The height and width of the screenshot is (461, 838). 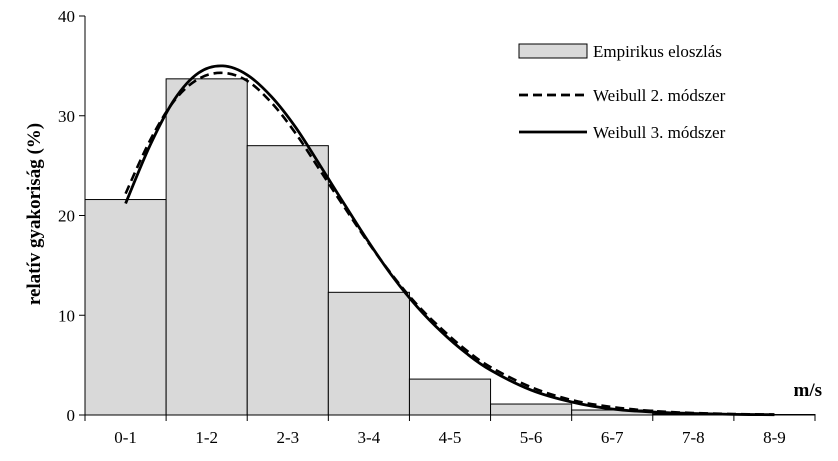 I want to click on x-tick-label: 6-7, so click(x=612, y=437).